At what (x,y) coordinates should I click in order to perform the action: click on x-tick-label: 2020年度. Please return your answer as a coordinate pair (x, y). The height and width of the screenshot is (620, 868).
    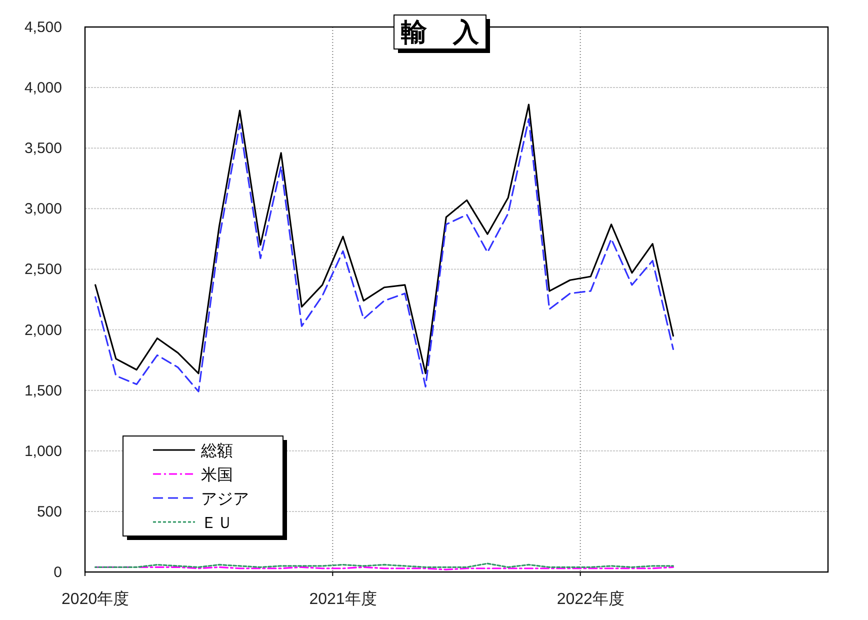
    Looking at the image, I should click on (96, 599).